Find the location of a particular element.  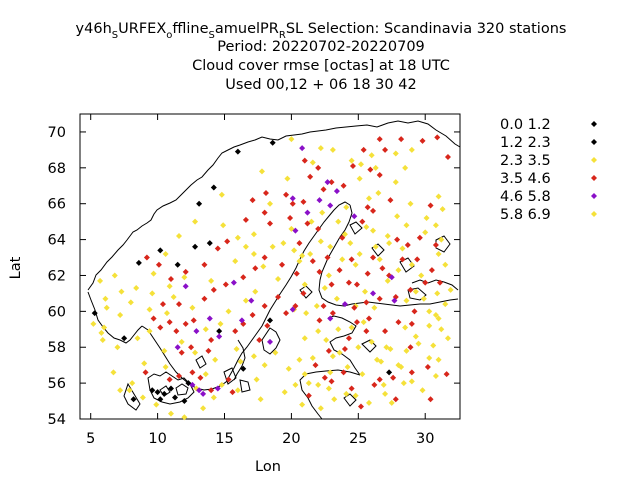

title-line-3: Cloud cover rmse [octas] at 18 UTC is located at coordinates (321, 66).